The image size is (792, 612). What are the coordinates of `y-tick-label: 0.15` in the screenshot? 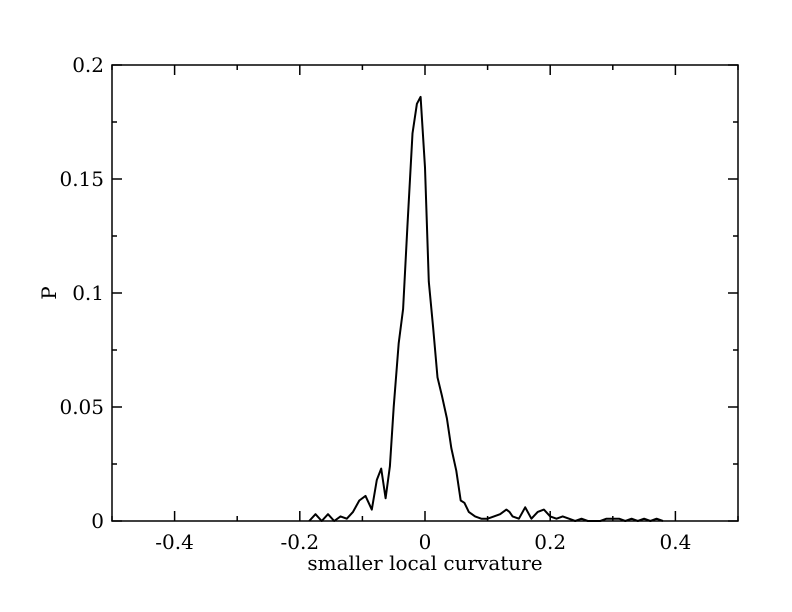 It's located at (81, 179).